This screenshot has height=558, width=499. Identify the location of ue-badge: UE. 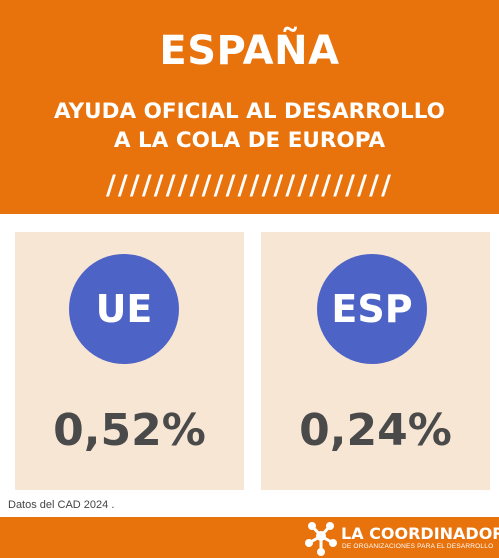
(124, 309).